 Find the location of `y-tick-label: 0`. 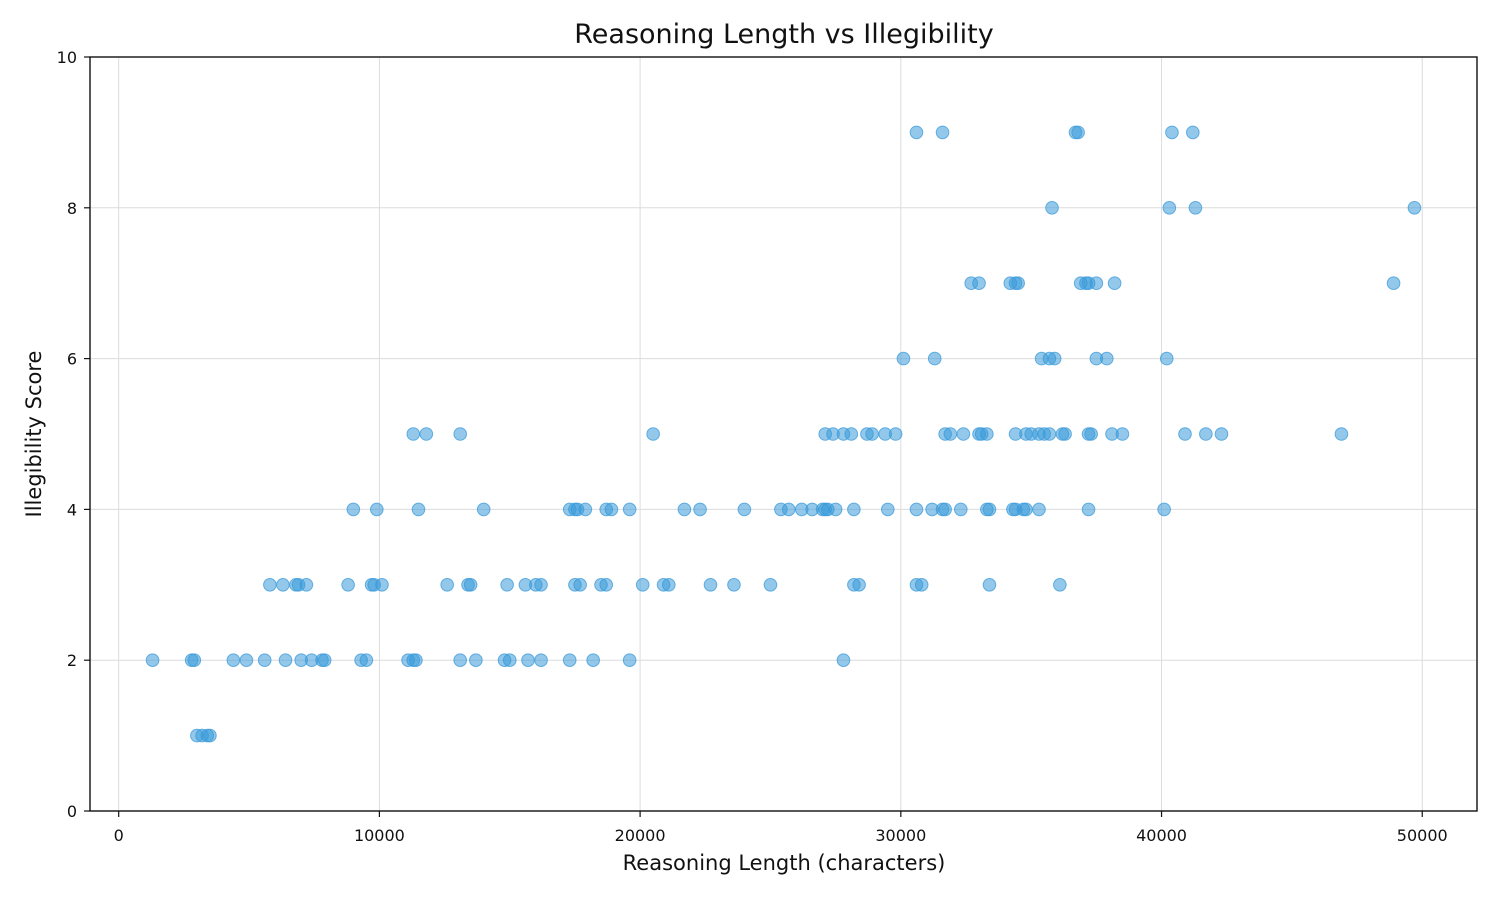

y-tick-label: 0 is located at coordinates (72, 811).